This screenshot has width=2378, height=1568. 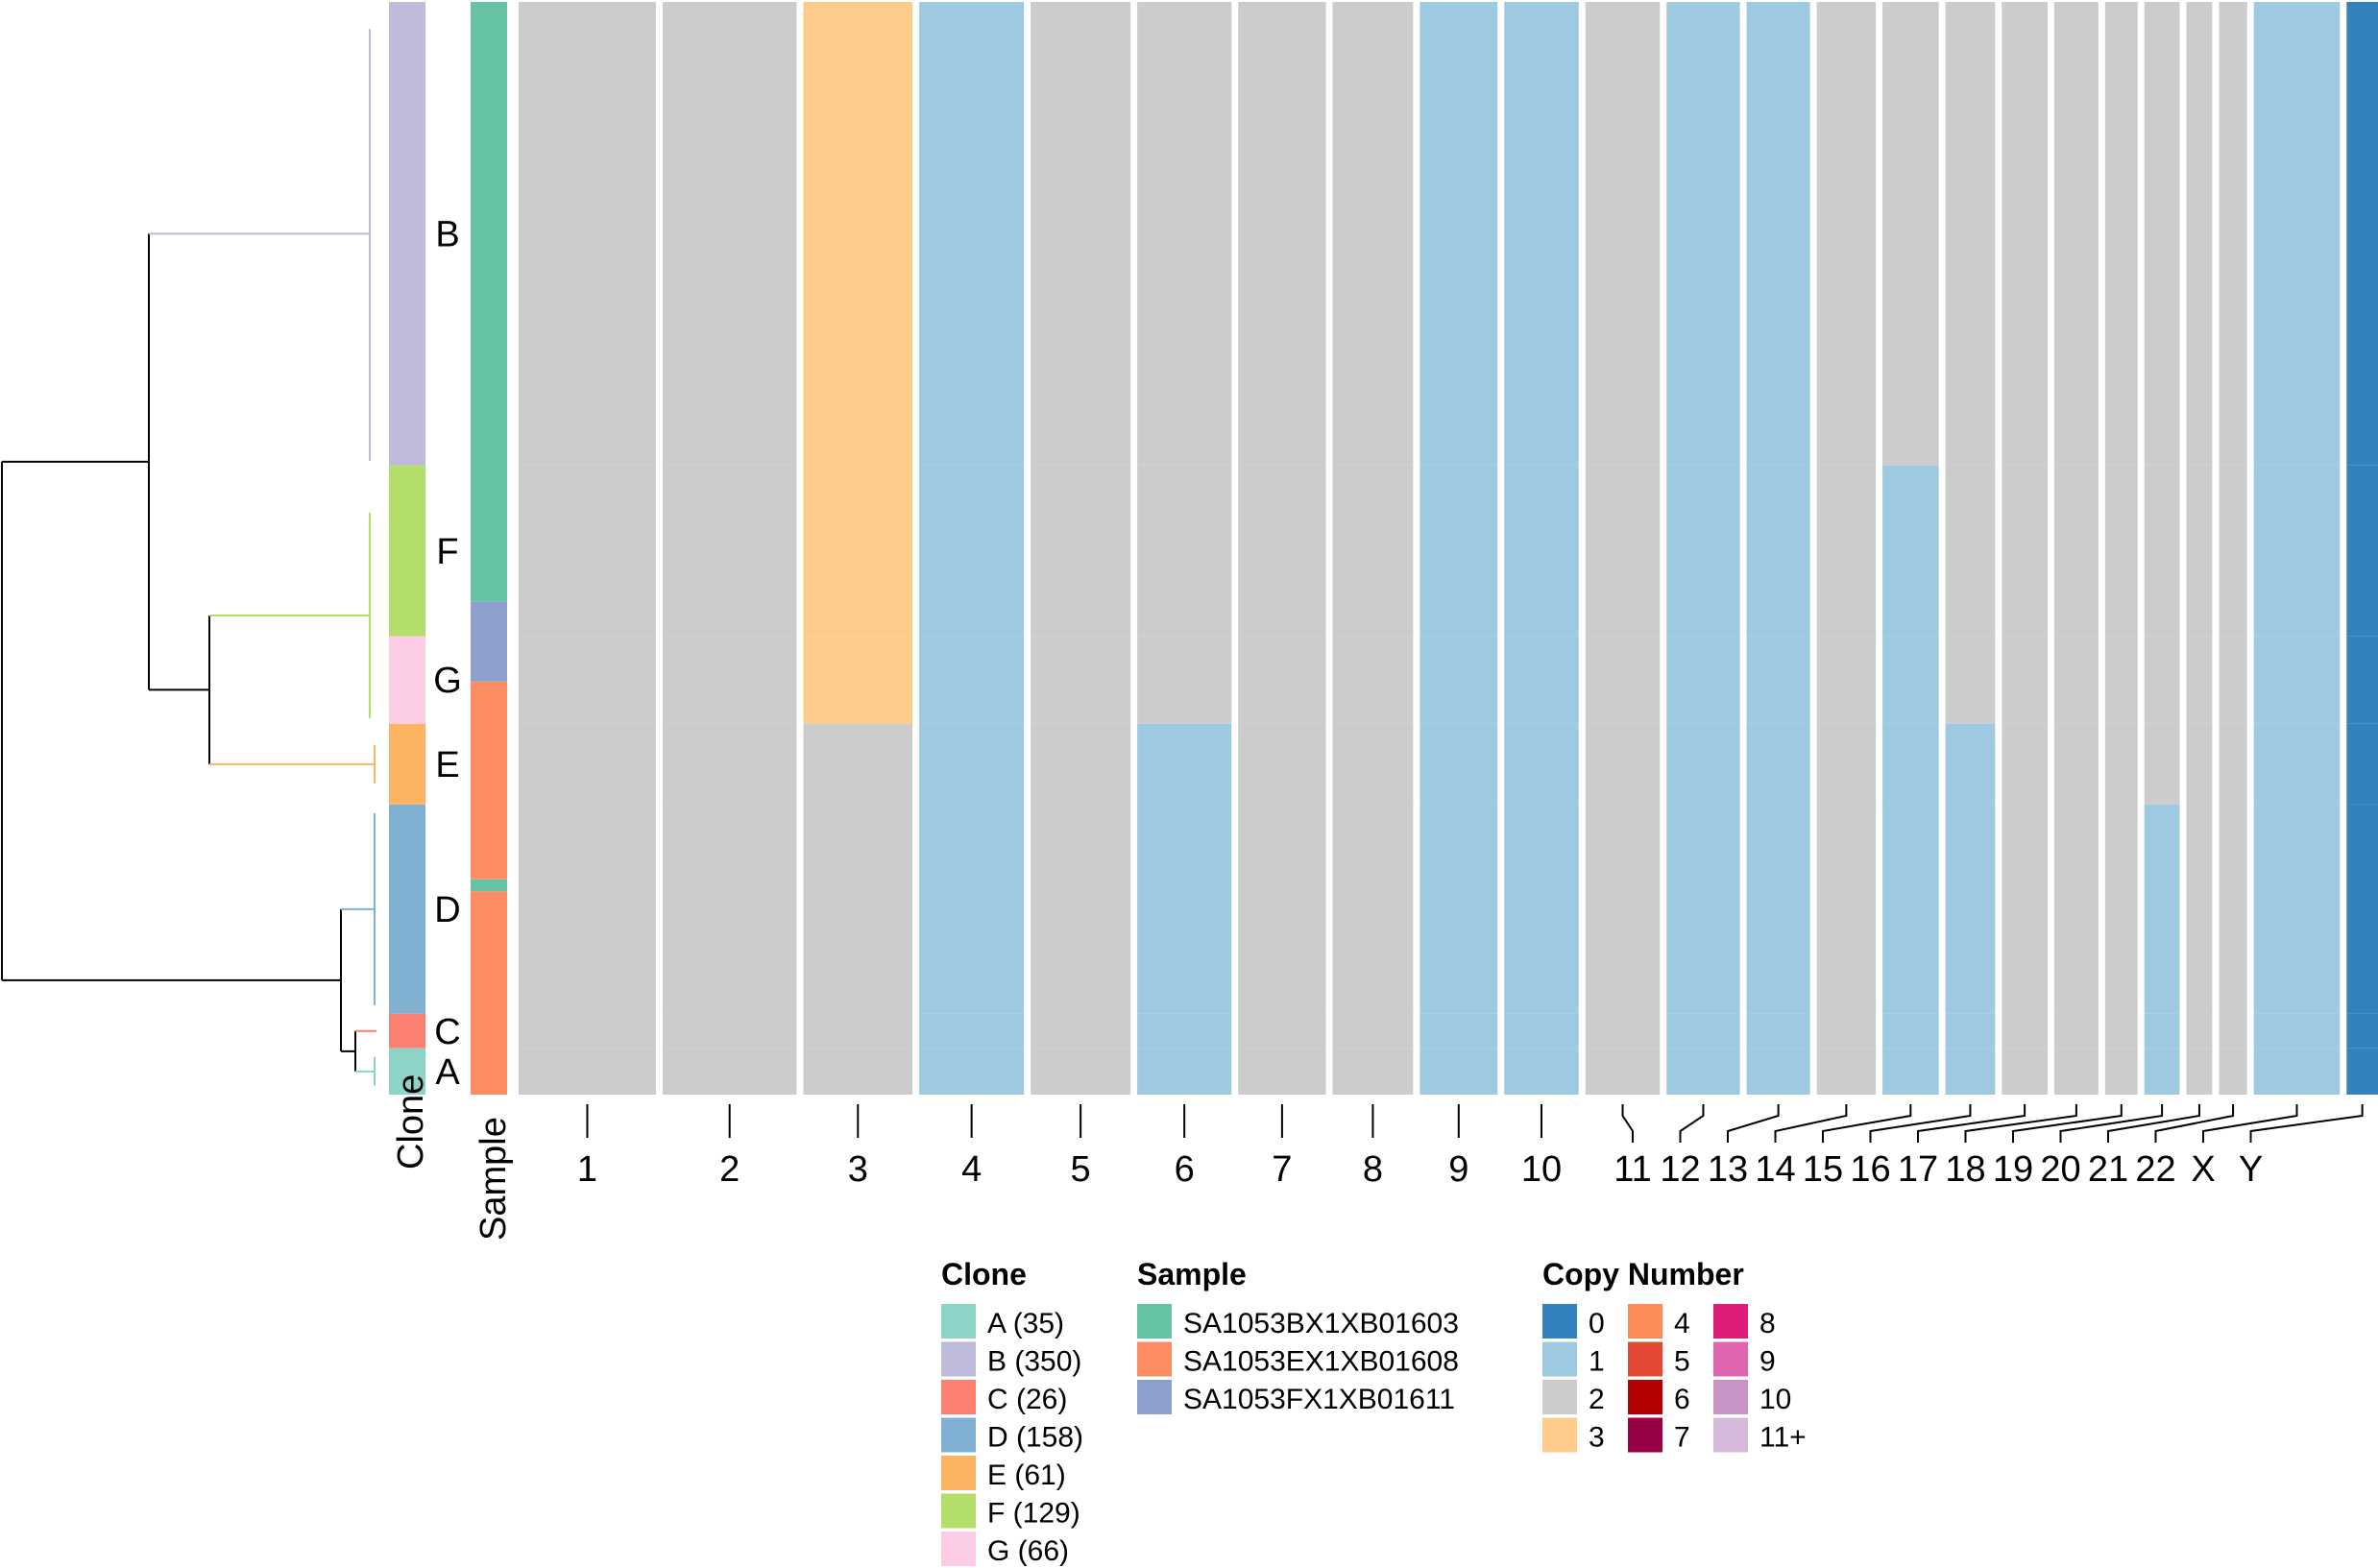 I want to click on cell-F-chr16, so click(x=1970, y=551).